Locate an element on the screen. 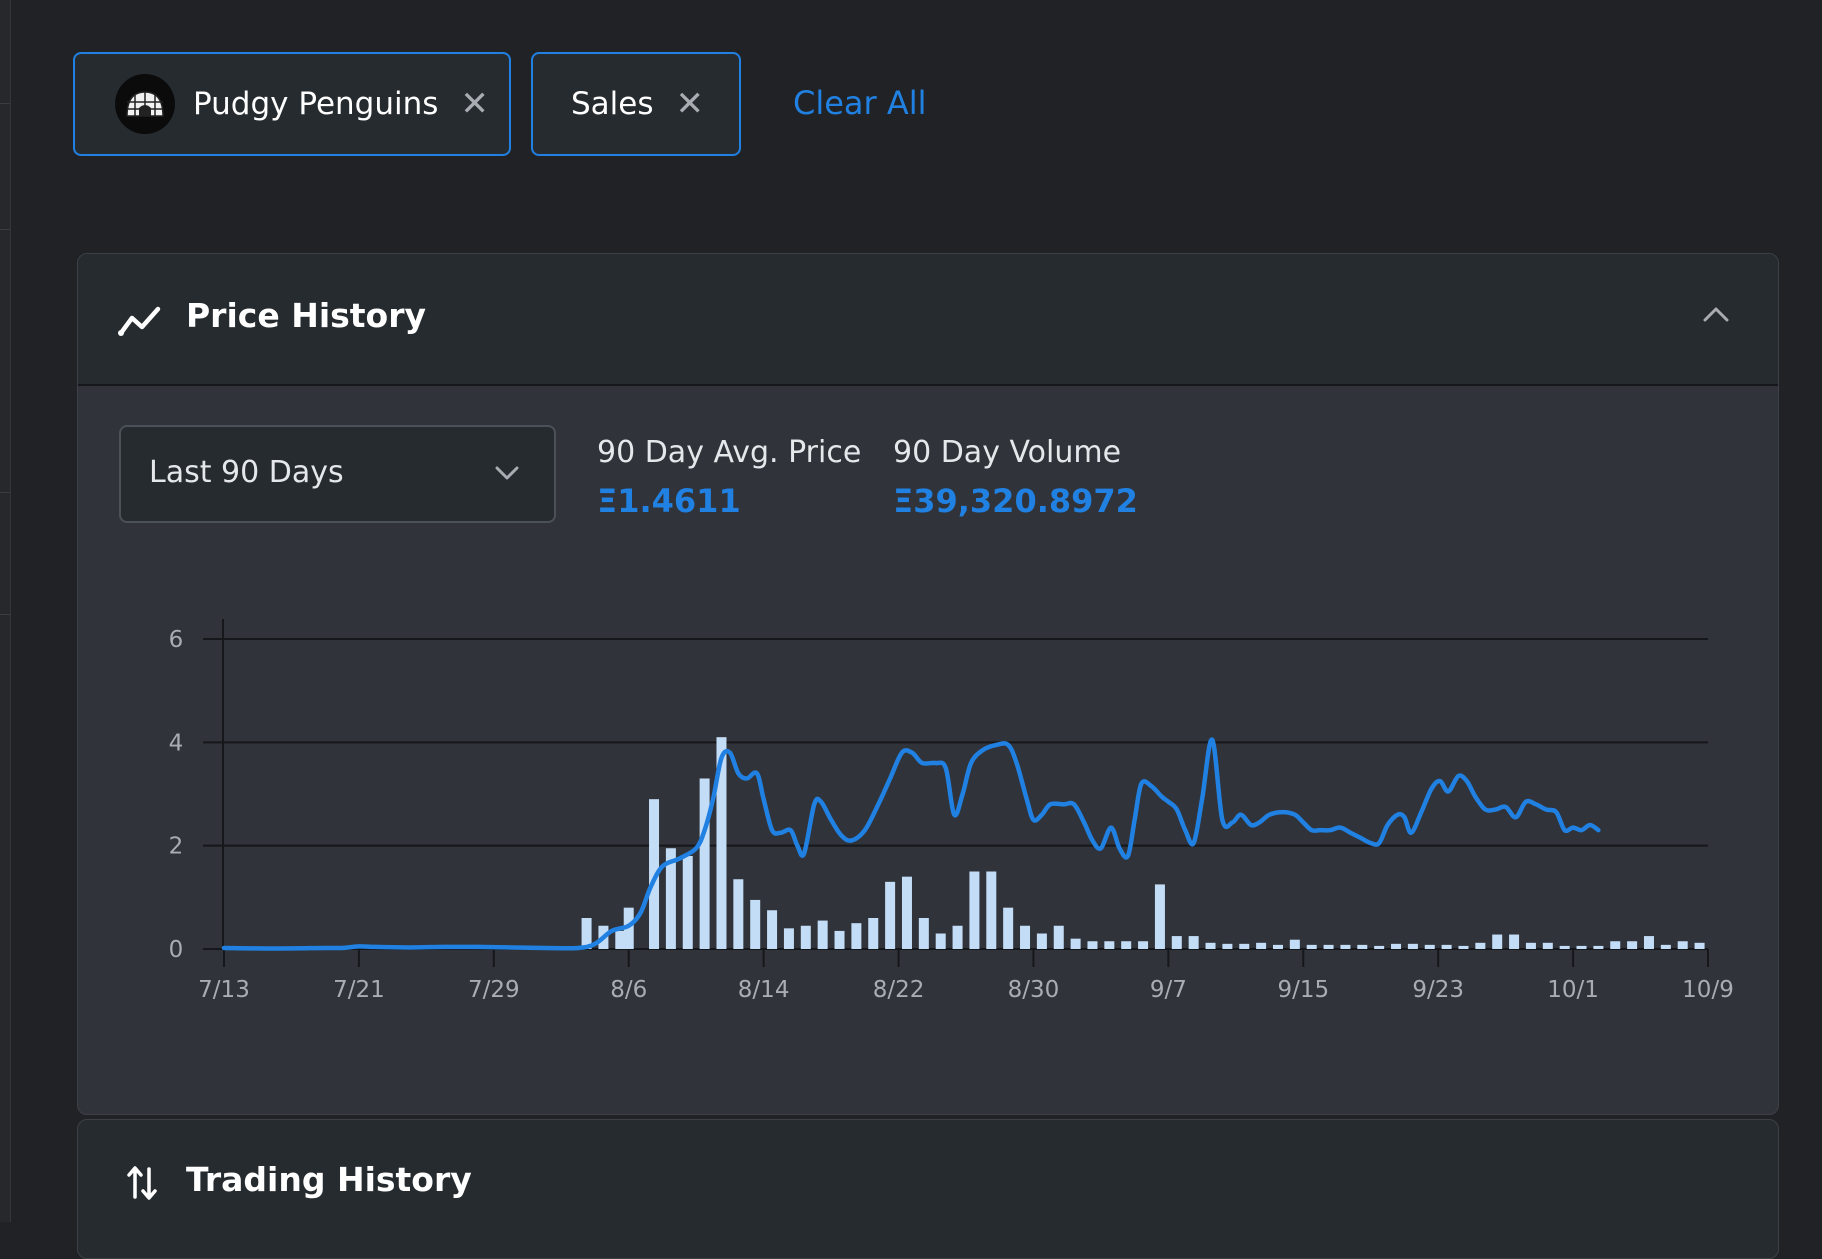 This screenshot has width=1822, height=1259. left-rail is located at coordinates (5, 611).